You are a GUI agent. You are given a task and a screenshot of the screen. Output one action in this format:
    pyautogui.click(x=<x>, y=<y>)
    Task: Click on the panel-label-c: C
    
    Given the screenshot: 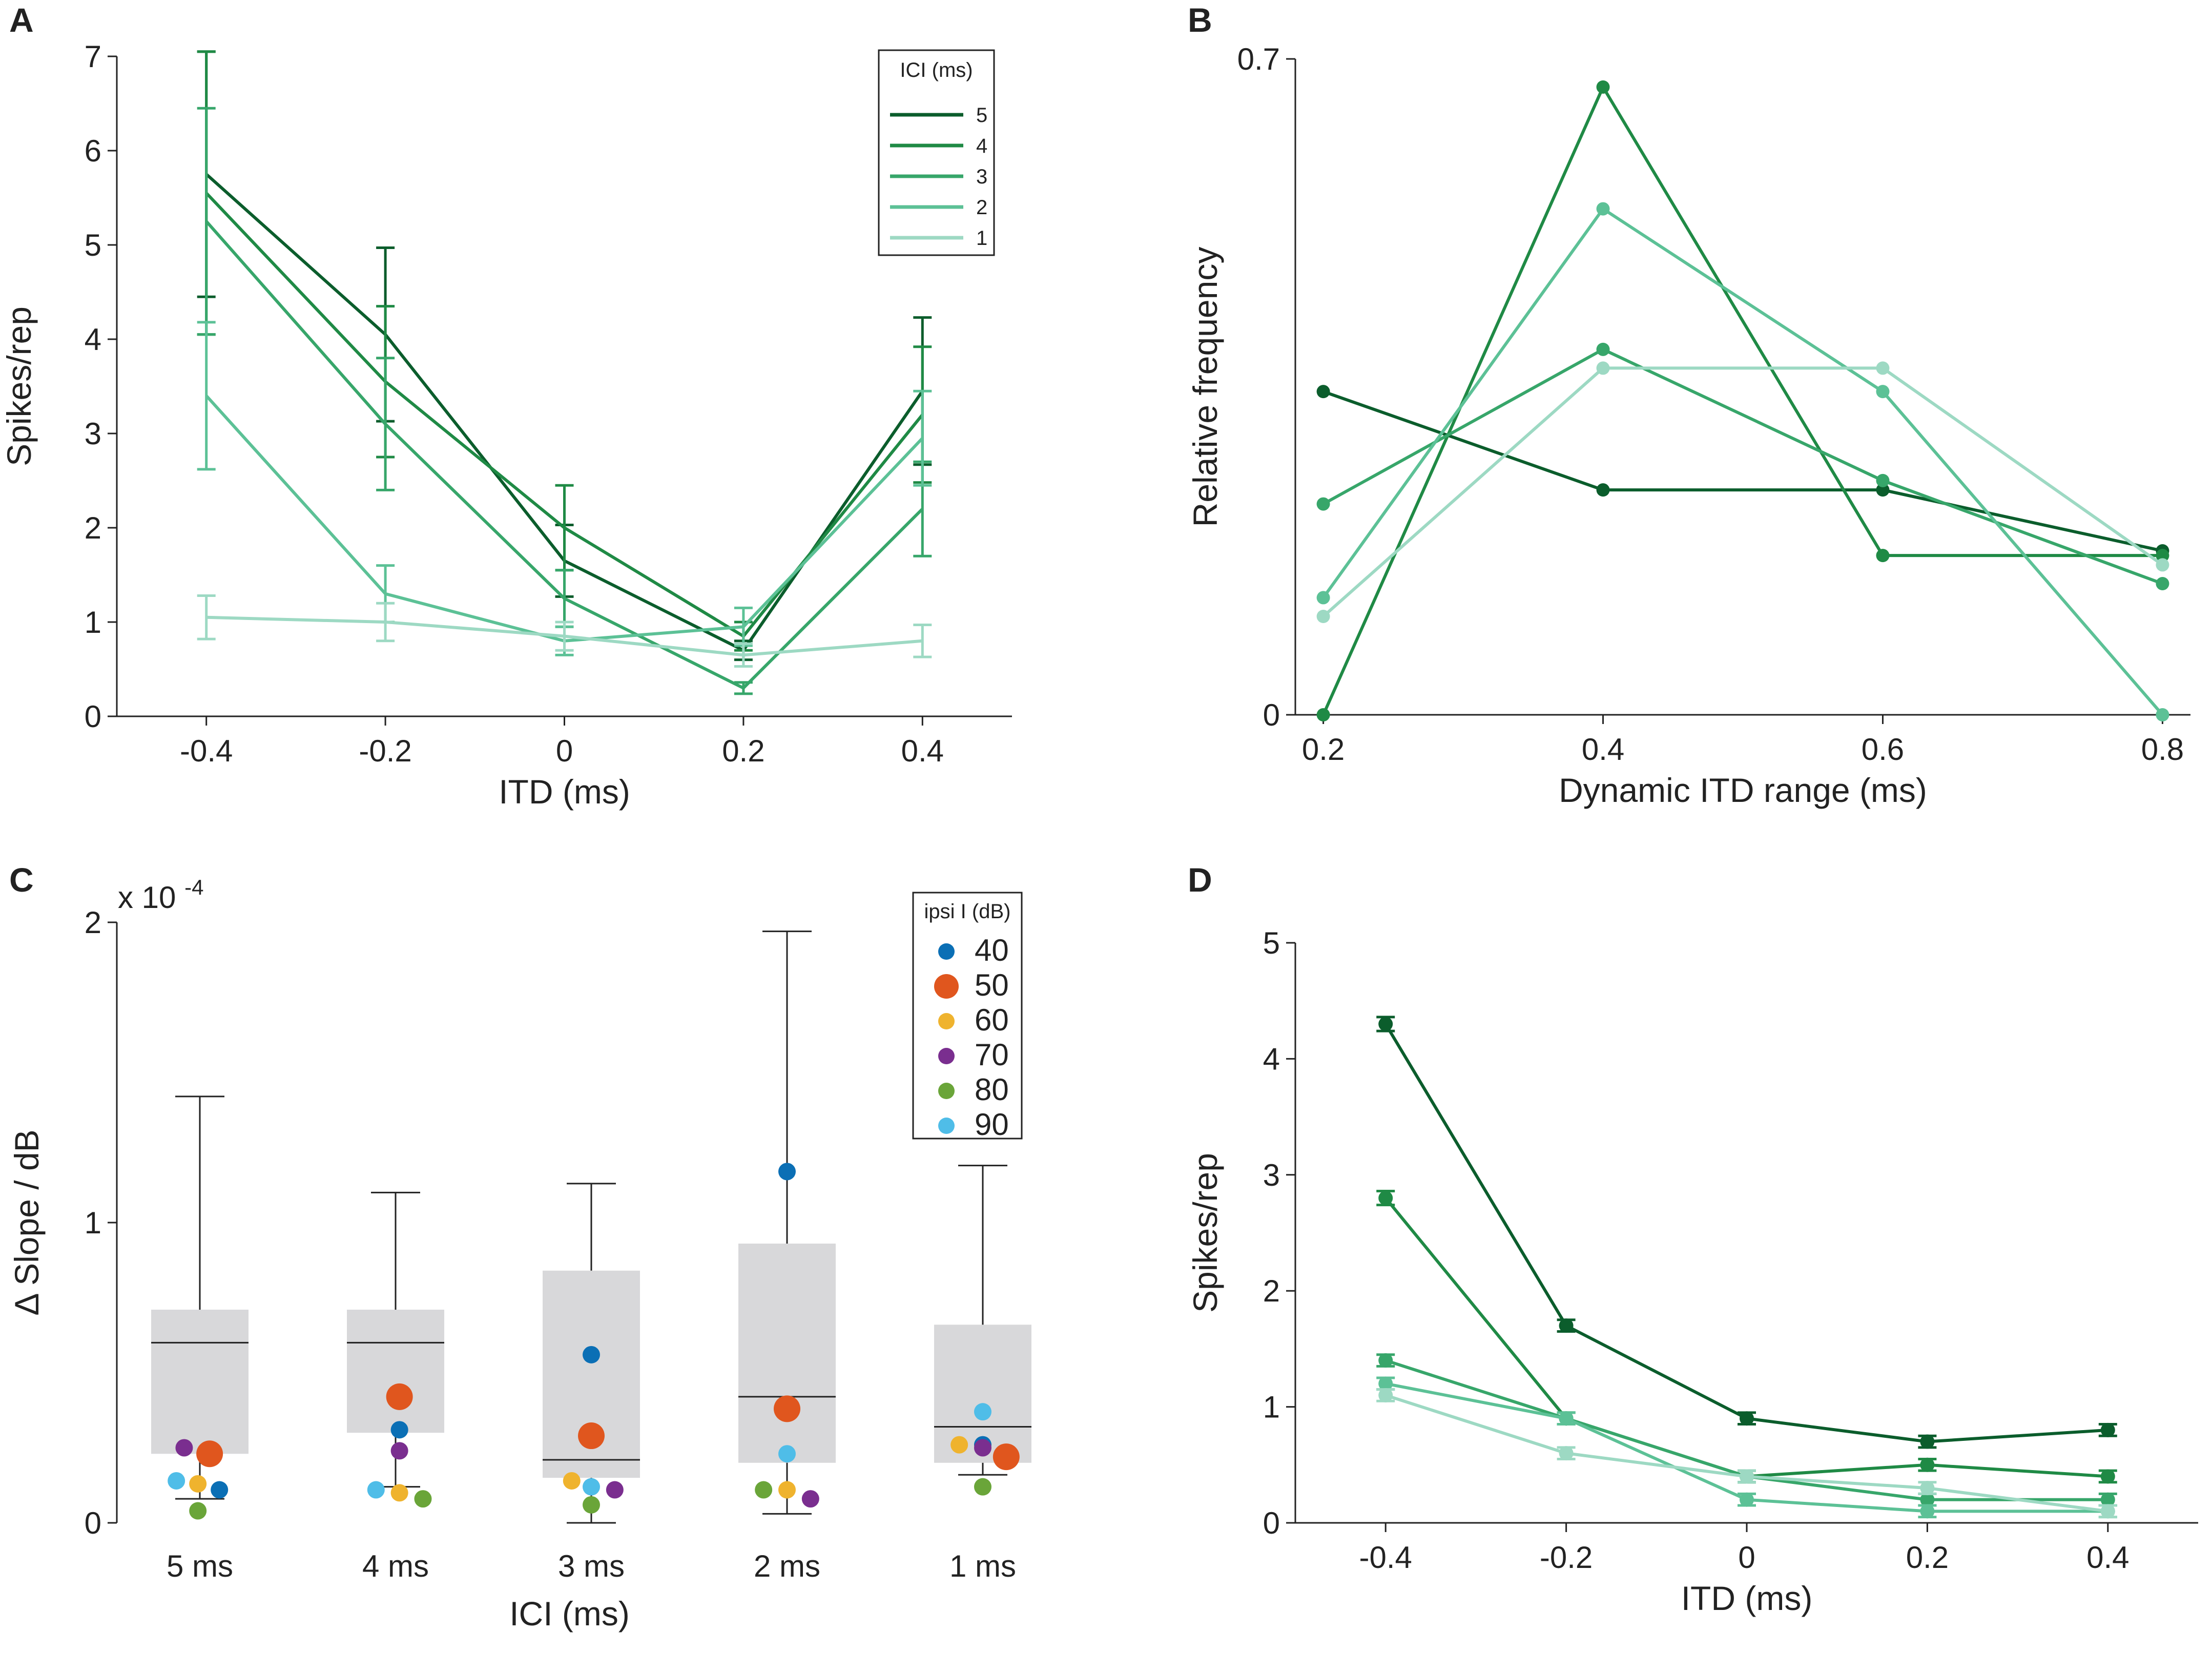 What is the action you would take?
    pyautogui.click(x=21, y=880)
    